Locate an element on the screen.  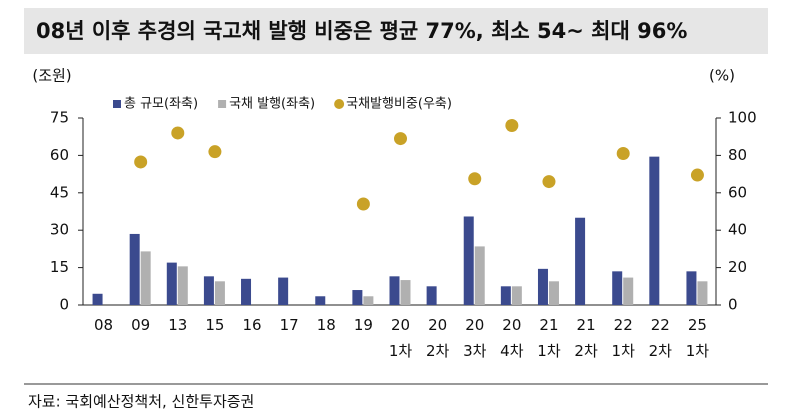
y2-tick-label: 0 is located at coordinates (733, 305).